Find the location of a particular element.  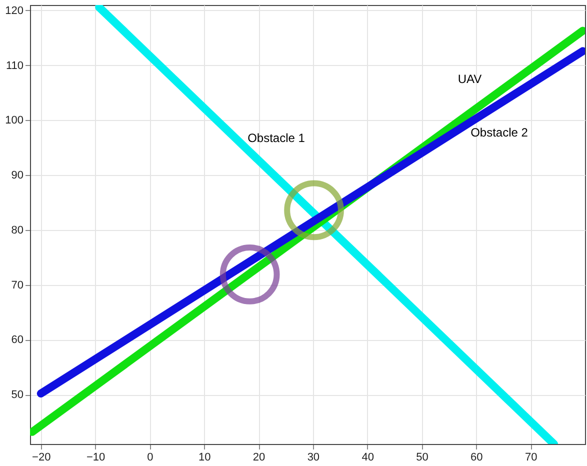

x-tick-label: 0 is located at coordinates (150, 458).